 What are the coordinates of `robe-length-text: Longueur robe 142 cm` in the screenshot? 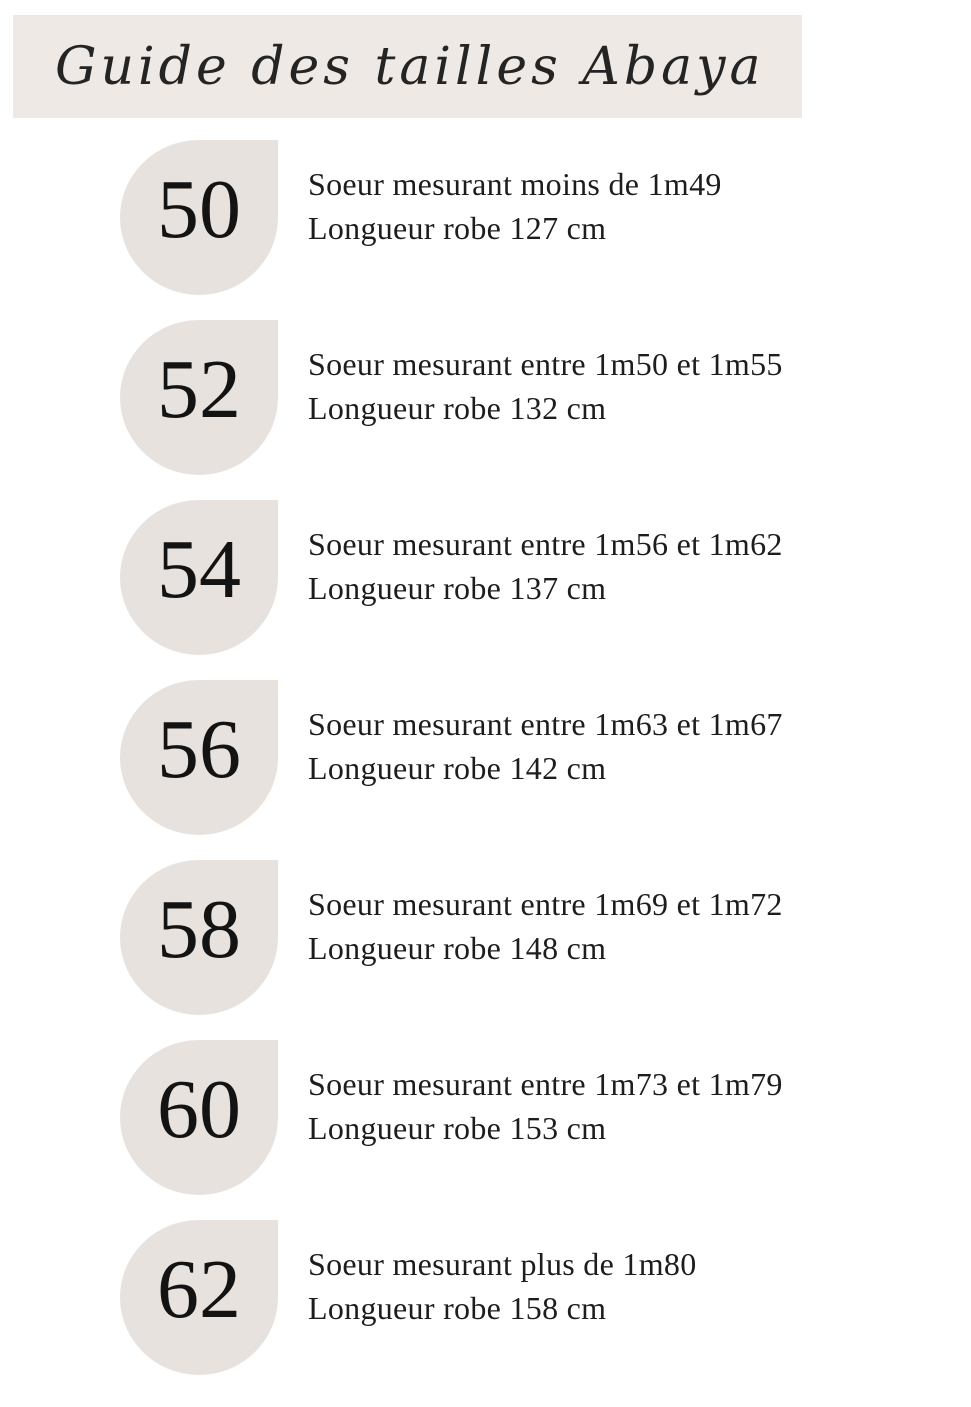 It's located at (457, 768).